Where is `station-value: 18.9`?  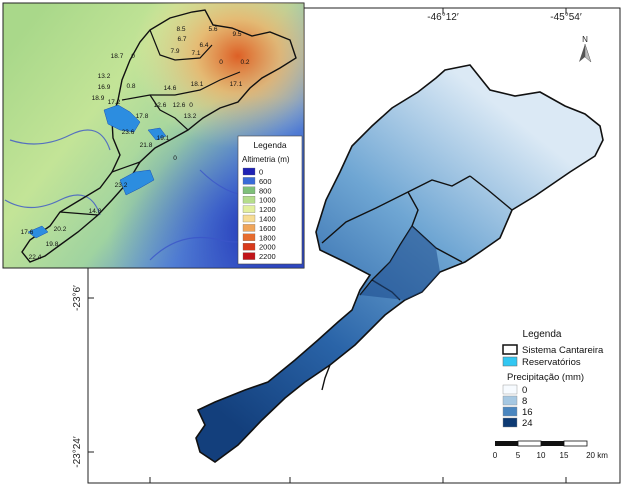 station-value: 18.9 is located at coordinates (98, 98).